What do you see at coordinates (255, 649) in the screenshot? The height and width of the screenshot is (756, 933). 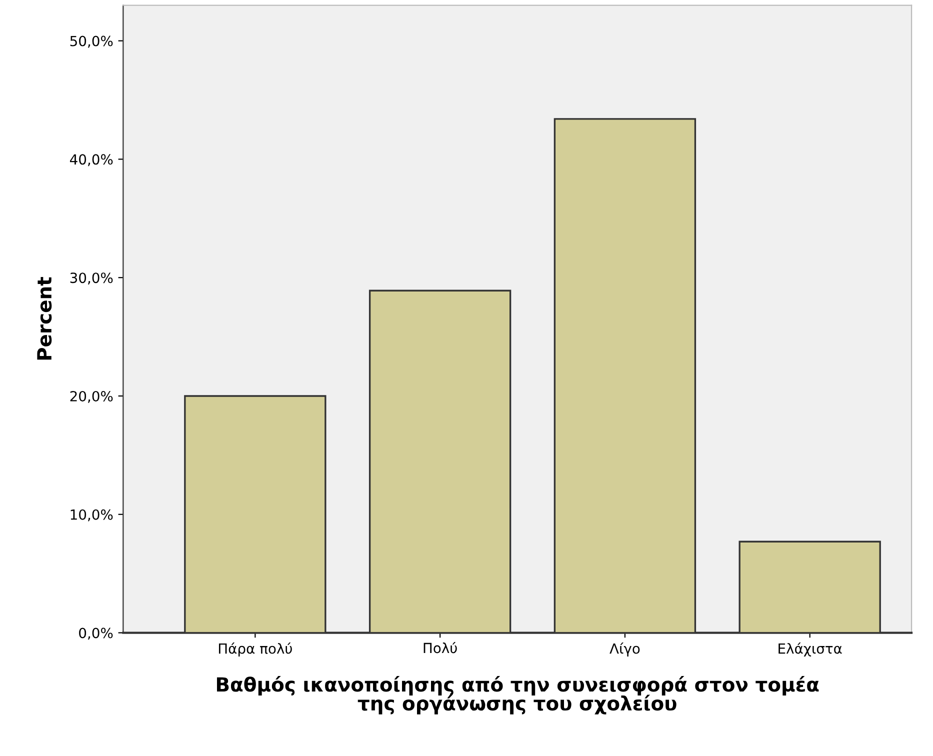 I see `x-tick-label: Πάρα πολύ` at bounding box center [255, 649].